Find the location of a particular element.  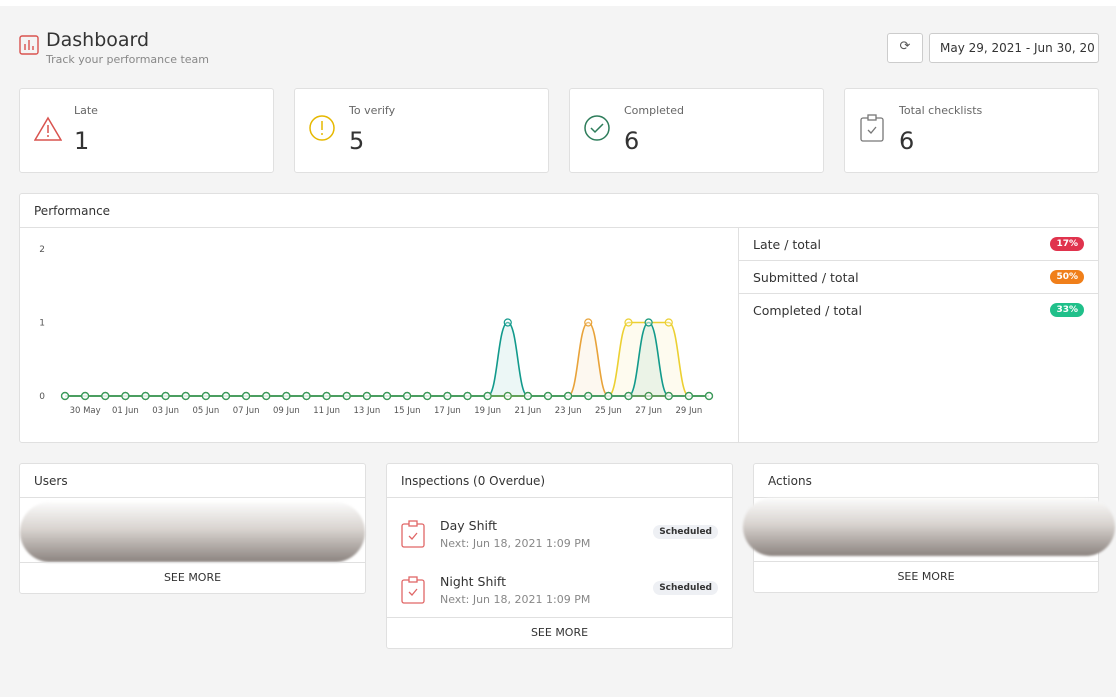

panel-title: Users is located at coordinates (192, 481).